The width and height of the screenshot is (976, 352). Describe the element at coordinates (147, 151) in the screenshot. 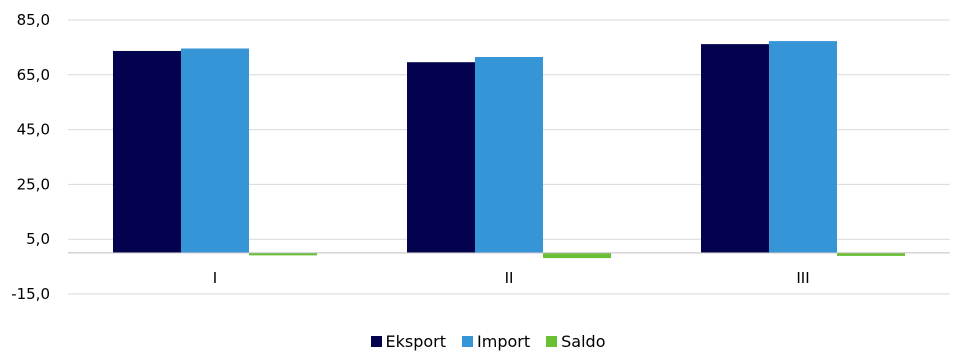

I see `bar-eksport-I` at that location.